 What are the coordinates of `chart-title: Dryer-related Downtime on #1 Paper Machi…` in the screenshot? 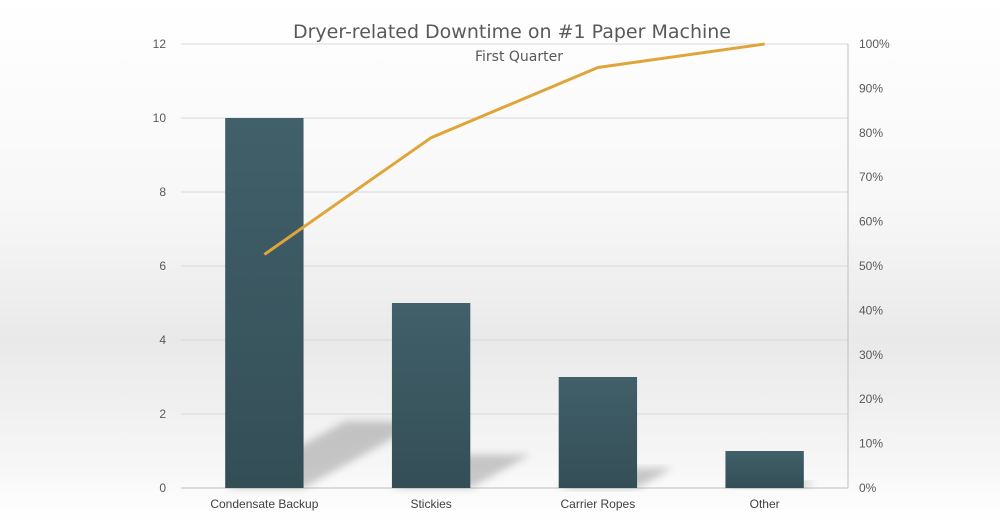 It's located at (512, 32).